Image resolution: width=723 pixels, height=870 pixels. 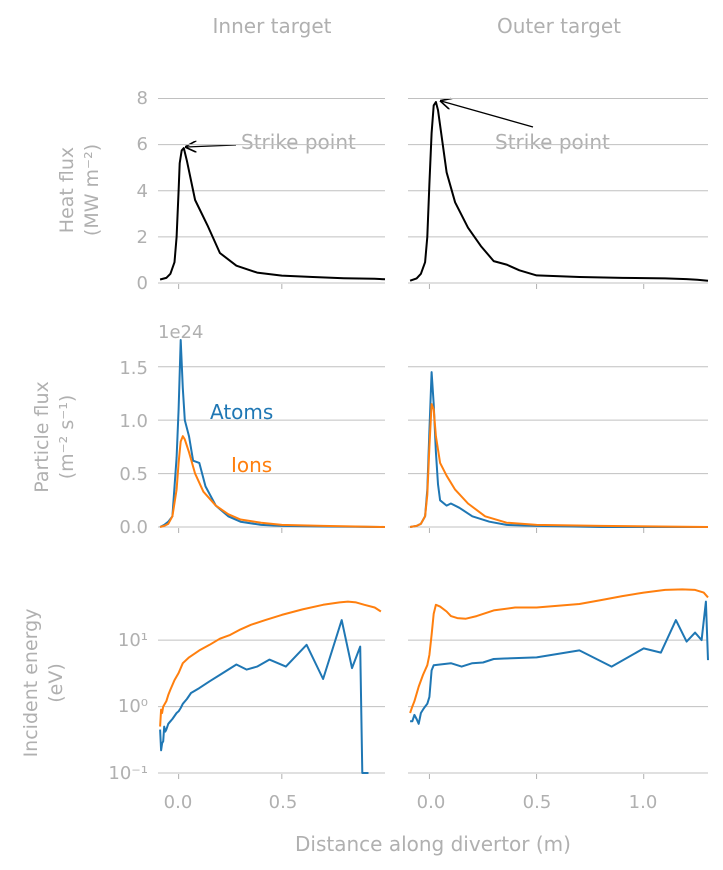 What do you see at coordinates (487, 114) in the screenshot?
I see `strike-arrow-outer` at bounding box center [487, 114].